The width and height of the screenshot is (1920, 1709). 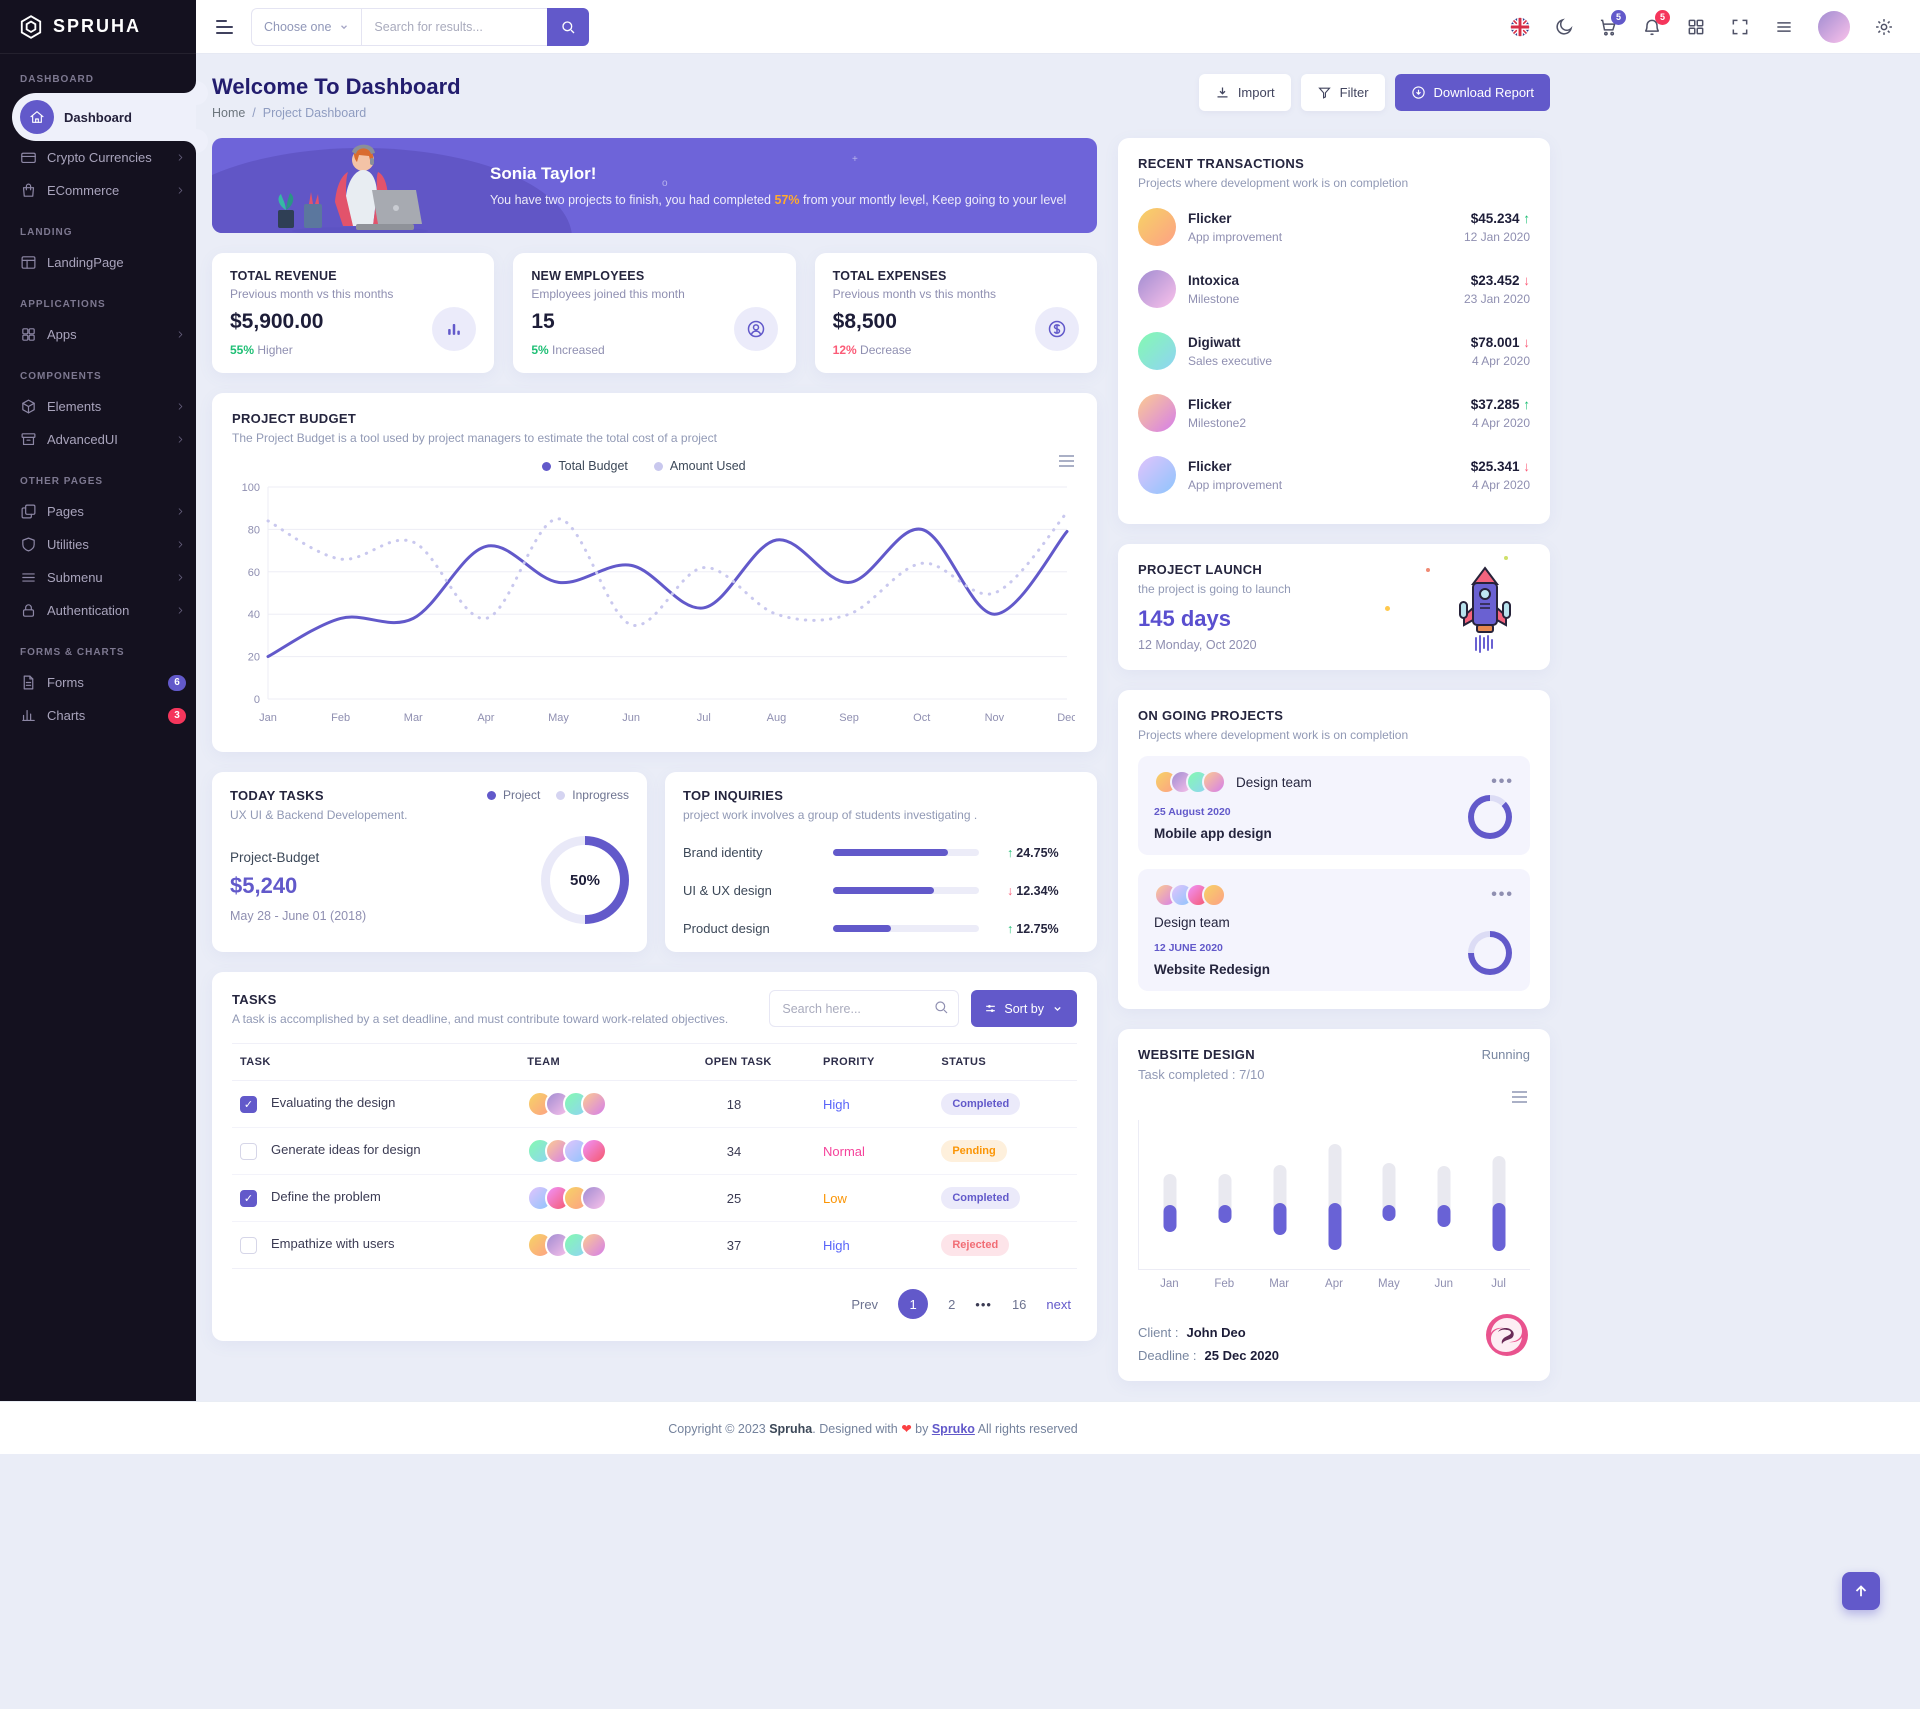 What do you see at coordinates (1498, 1284) in the screenshot?
I see `bar-label: Jul` at bounding box center [1498, 1284].